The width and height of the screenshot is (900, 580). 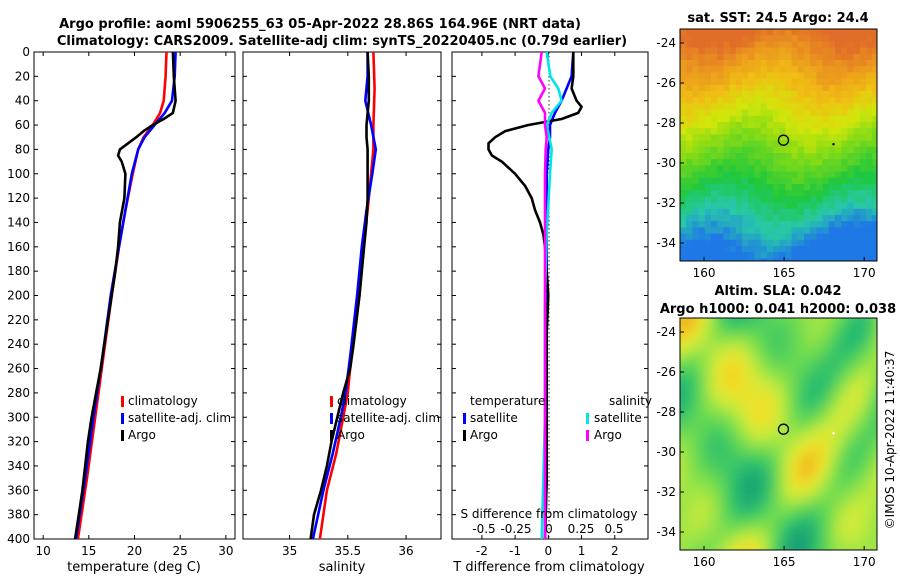 I want to click on depth-tick-label: 140, so click(x=18, y=222).